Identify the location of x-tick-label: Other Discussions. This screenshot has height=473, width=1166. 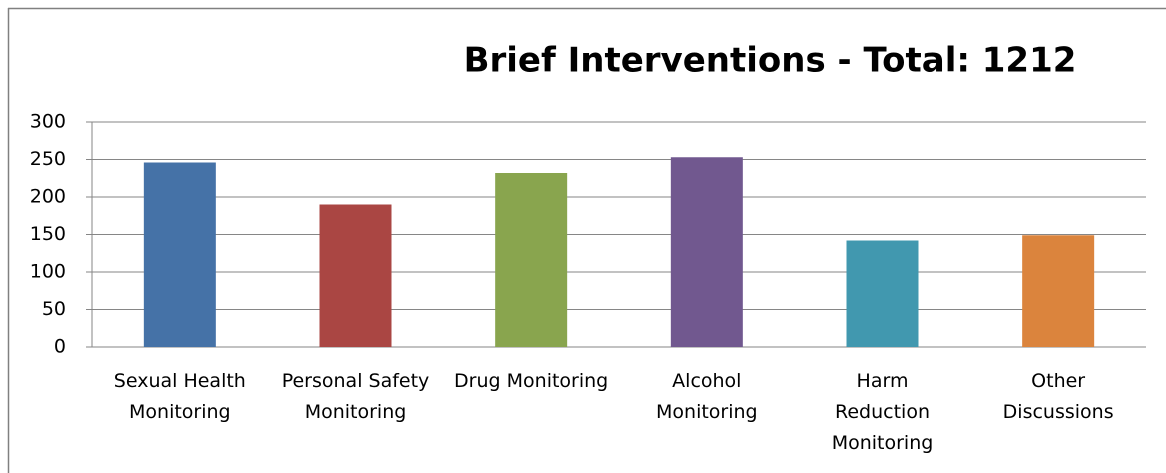
(1058, 396).